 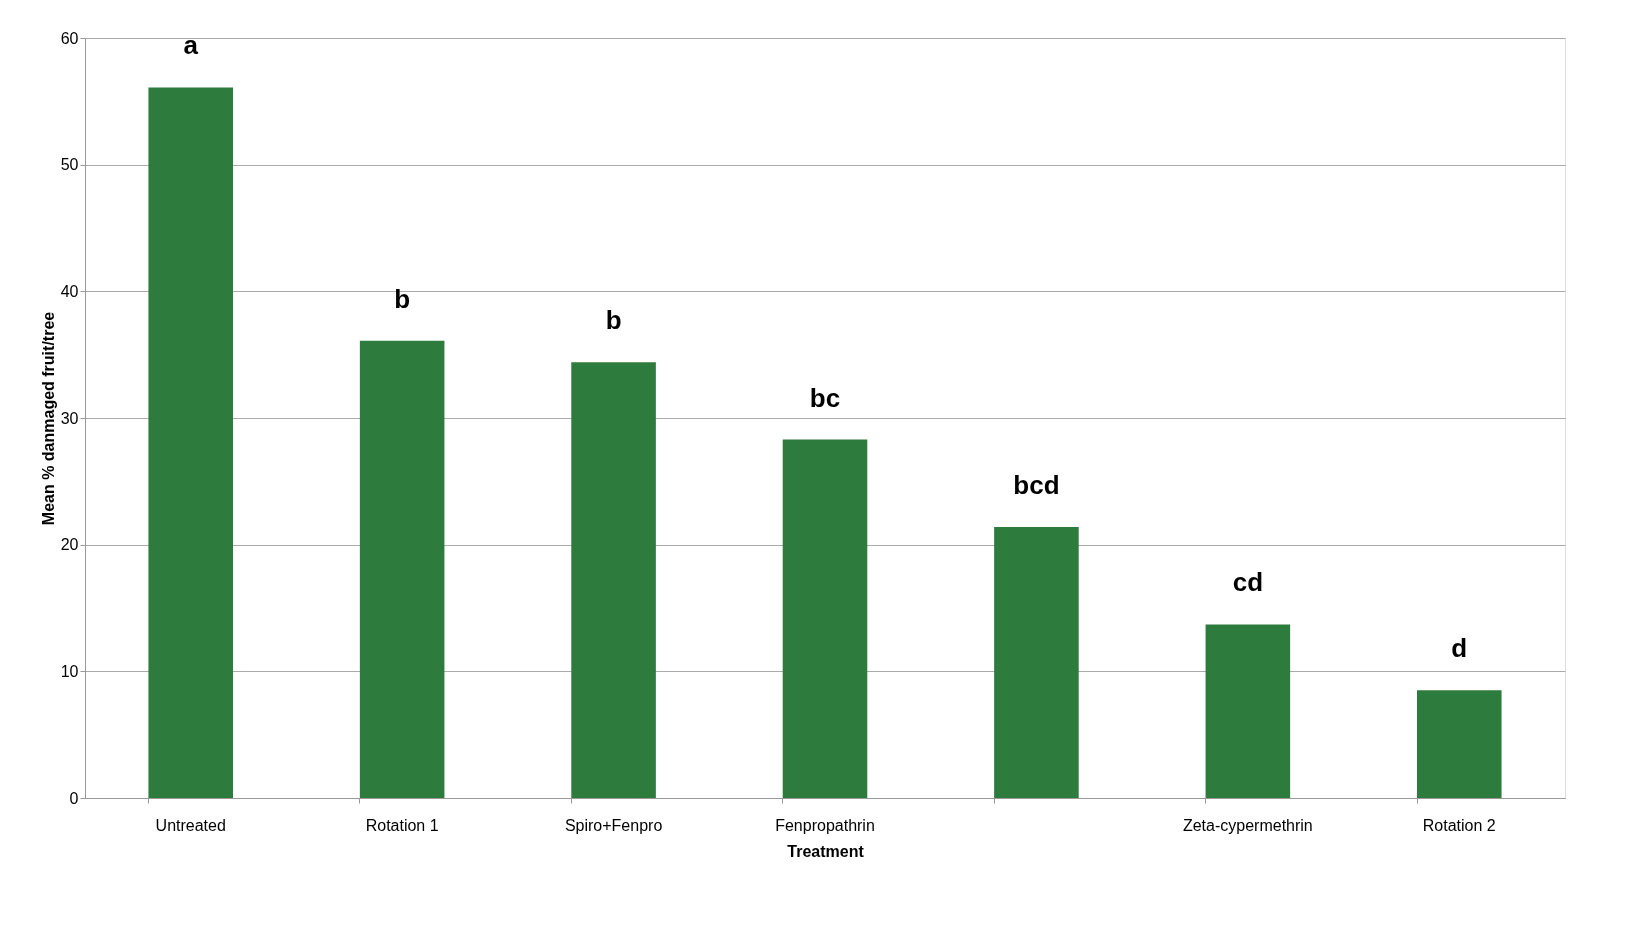 I want to click on x-tick-label: Rotation 2, so click(x=1459, y=825).